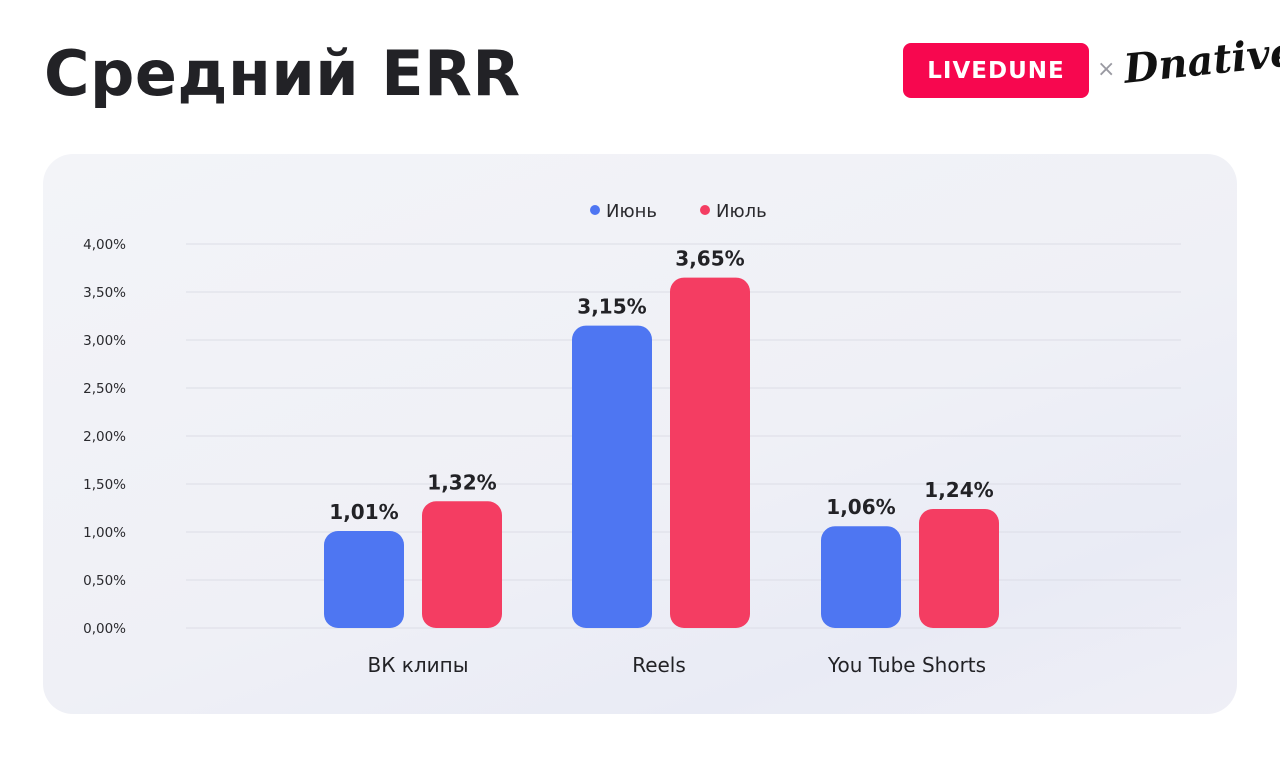 The height and width of the screenshot is (757, 1280). Describe the element at coordinates (104, 389) in the screenshot. I see `y-tick-label: 2,50%` at that location.